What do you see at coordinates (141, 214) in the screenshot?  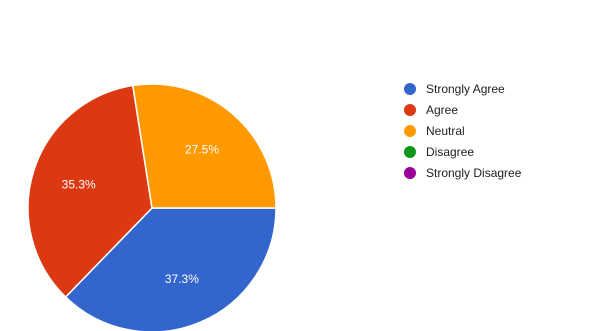 I see `pie-slice-labels: 37.3% 35.3% 27.5%` at bounding box center [141, 214].